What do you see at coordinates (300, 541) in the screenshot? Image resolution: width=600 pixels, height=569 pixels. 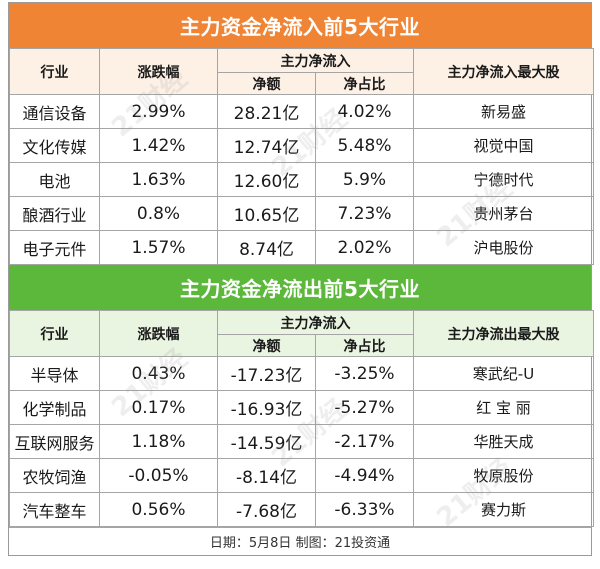 I see `footer-credit: 日期：5月8日 制图：21投资通` at bounding box center [300, 541].